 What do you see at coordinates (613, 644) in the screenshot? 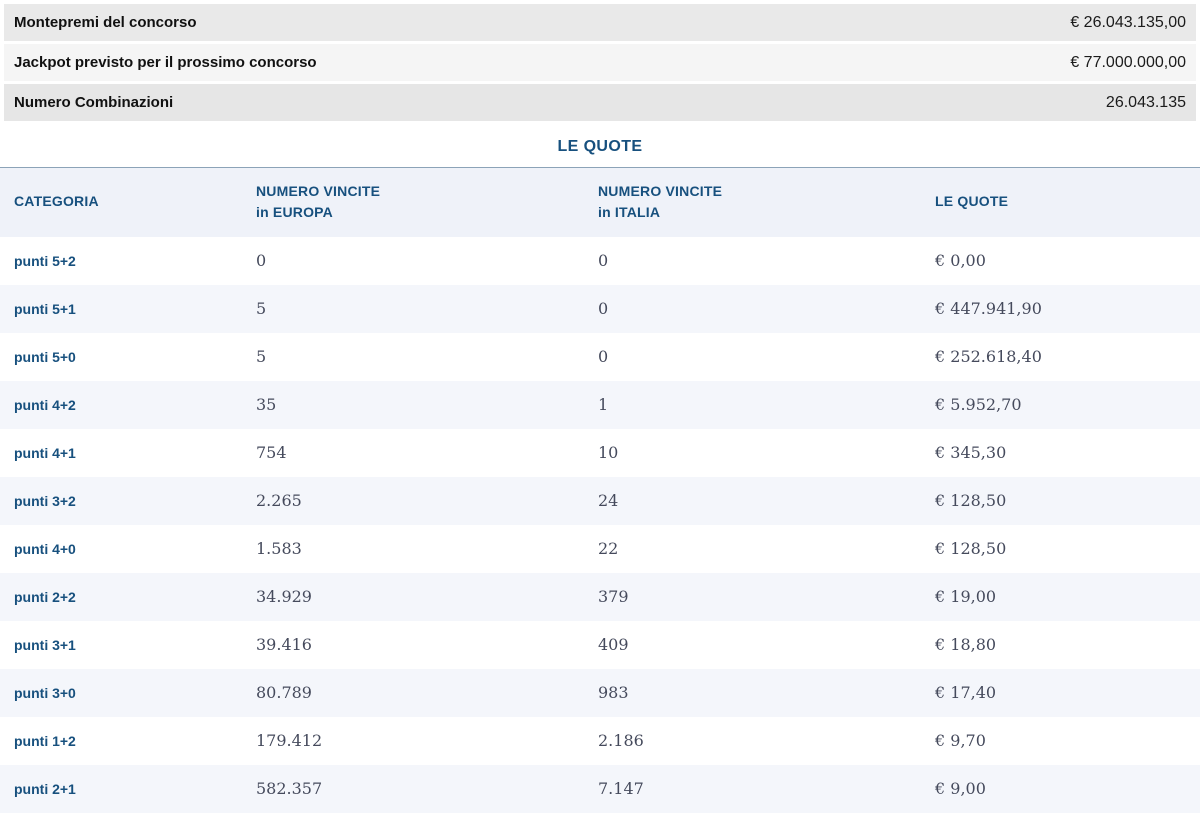
I see `row-italy-wins: 409` at bounding box center [613, 644].